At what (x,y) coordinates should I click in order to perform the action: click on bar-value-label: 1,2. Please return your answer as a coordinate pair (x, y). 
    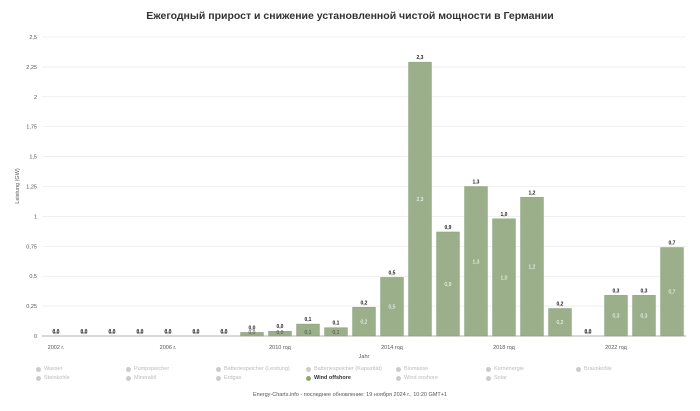
    Looking at the image, I should click on (532, 193).